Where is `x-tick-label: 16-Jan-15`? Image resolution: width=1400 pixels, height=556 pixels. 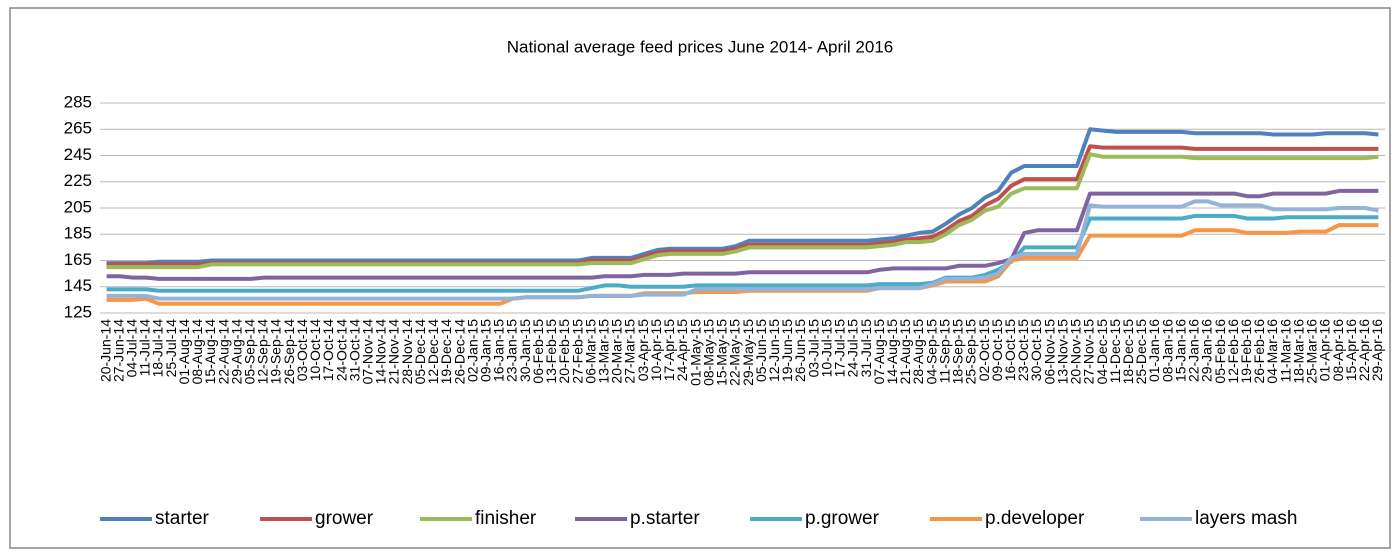 x-tick-label: 16-Jan-15 is located at coordinates (499, 350).